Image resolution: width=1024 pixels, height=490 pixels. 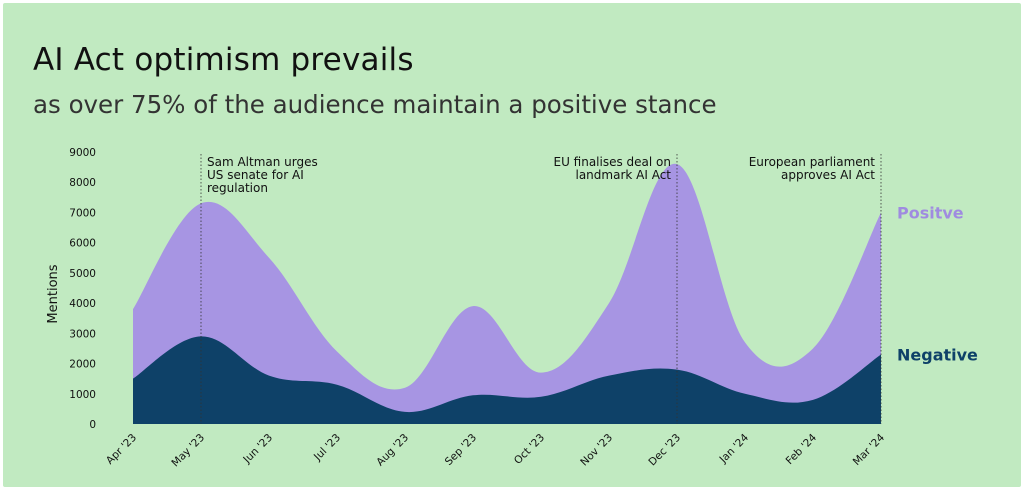 What do you see at coordinates (612, 162) in the screenshot?
I see `annotation-line-text: EU finalises deal on` at bounding box center [612, 162].